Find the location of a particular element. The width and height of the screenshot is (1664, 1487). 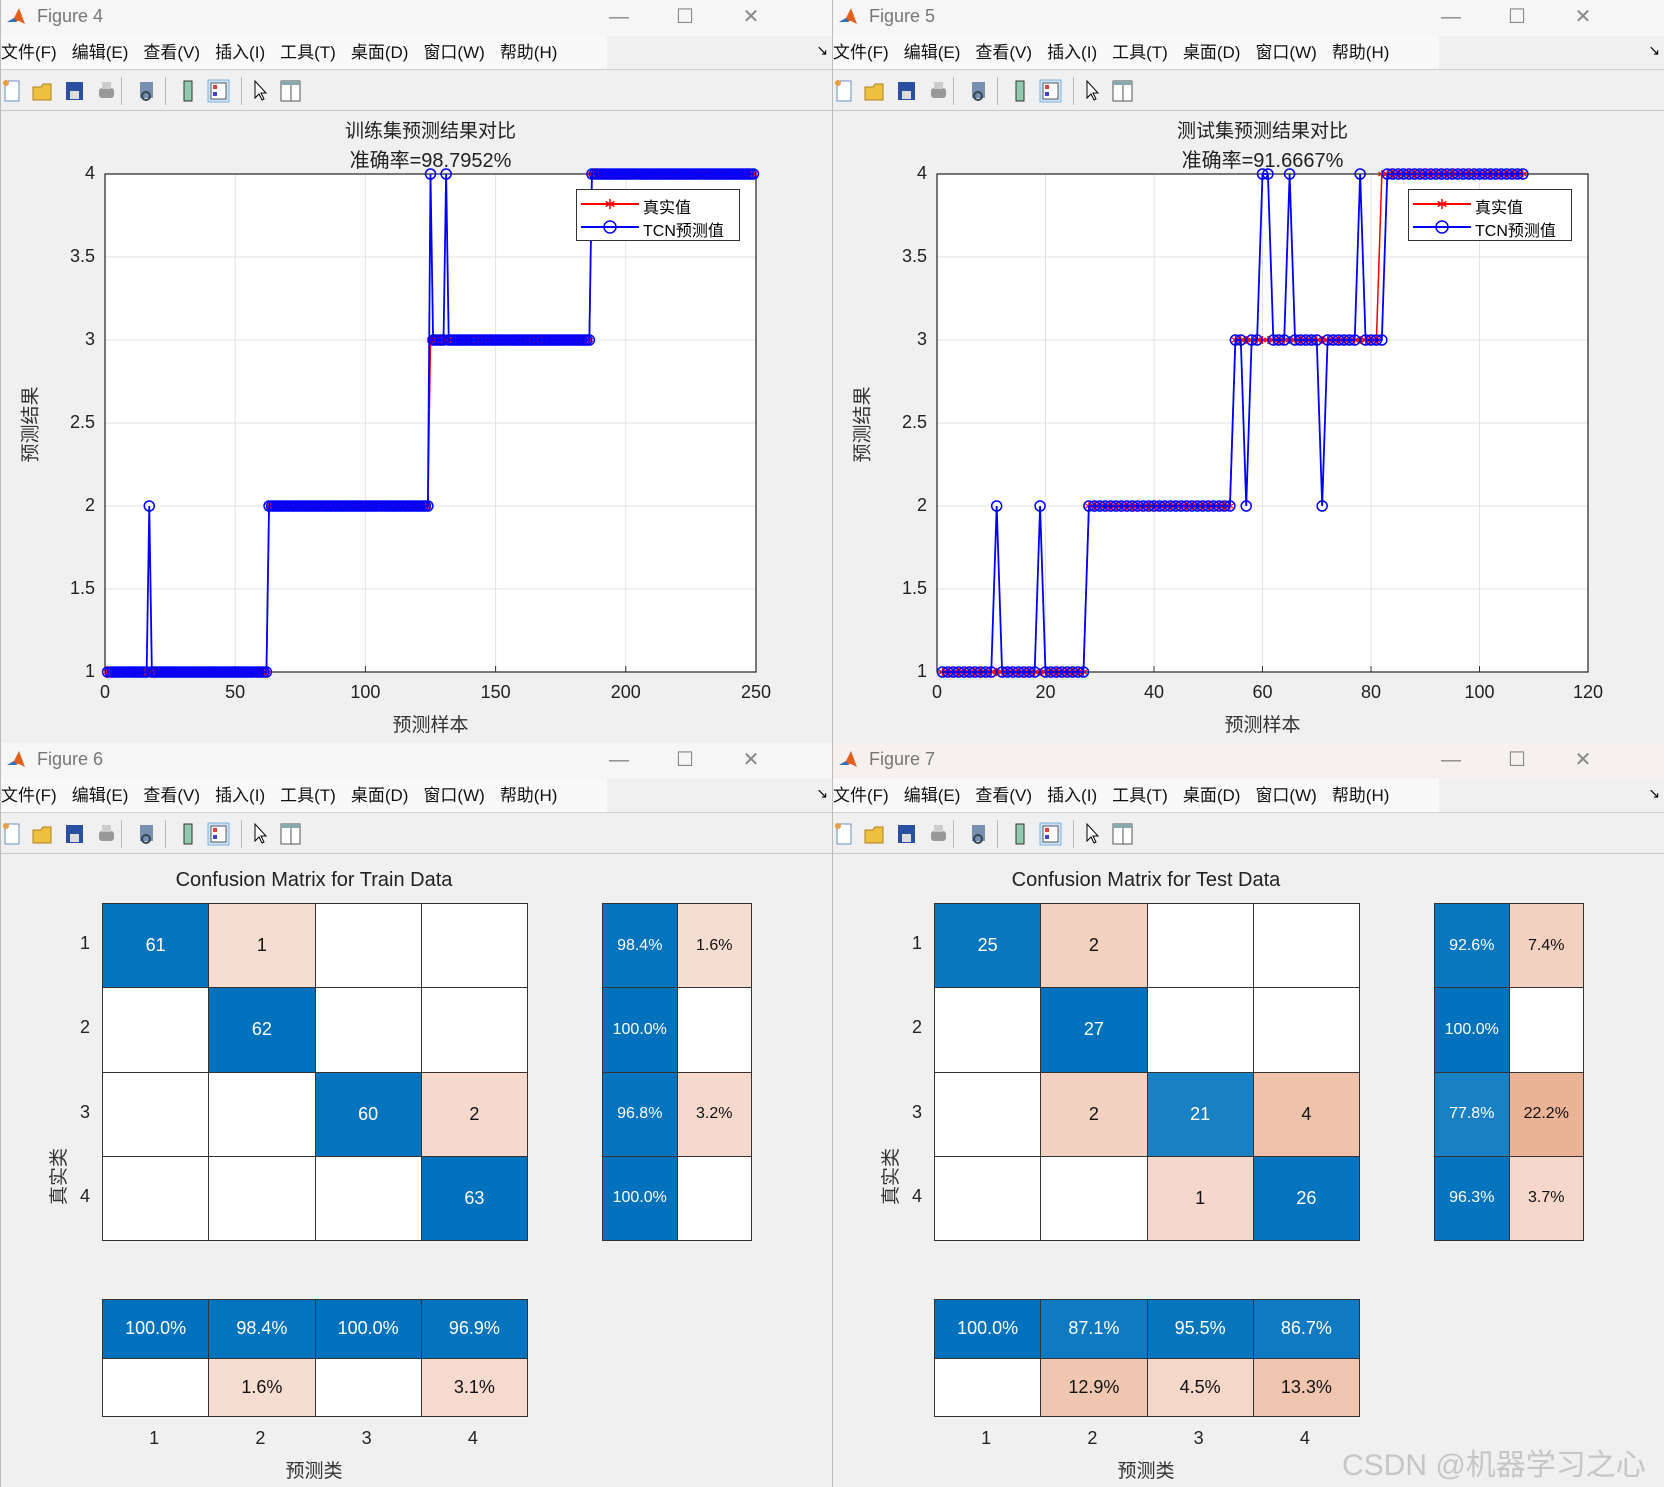

column-summary-incorrect is located at coordinates (368, 1387).